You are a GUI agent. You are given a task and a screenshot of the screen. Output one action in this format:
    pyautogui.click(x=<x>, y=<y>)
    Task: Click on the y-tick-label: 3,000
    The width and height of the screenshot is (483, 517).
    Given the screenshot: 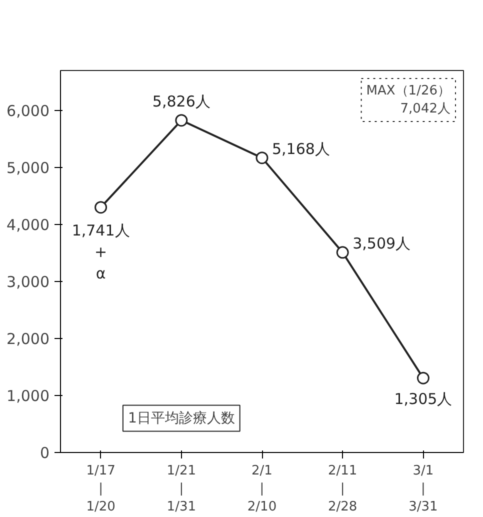 What is the action you would take?
    pyautogui.click(x=28, y=281)
    